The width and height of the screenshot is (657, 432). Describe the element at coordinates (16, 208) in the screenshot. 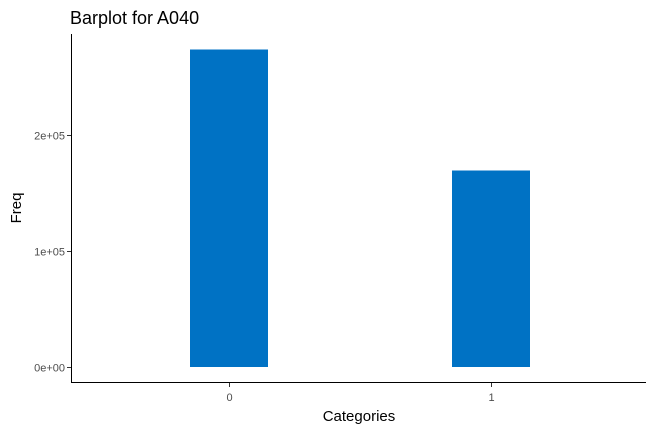

I see `y-axis-title: Freq` at that location.